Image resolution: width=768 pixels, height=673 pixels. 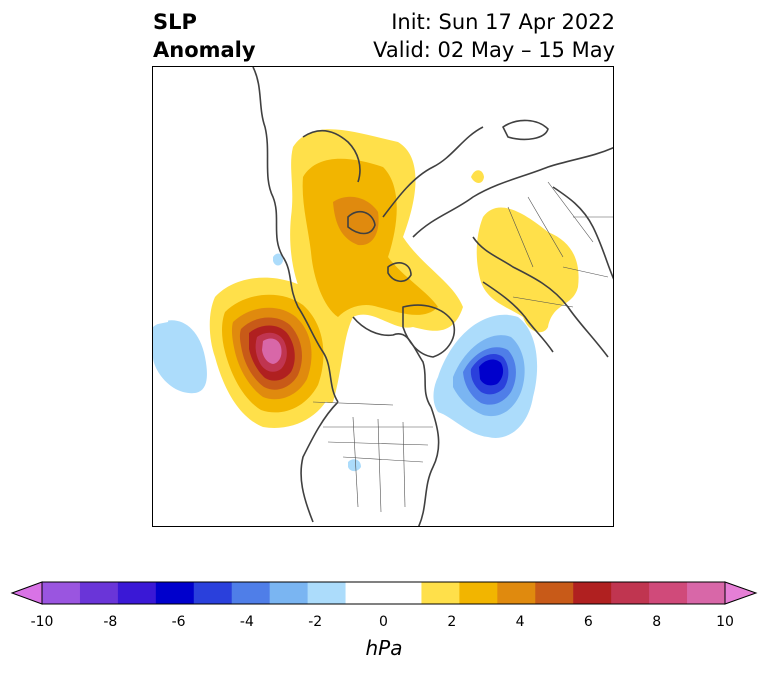 I want to click on white-gap, so click(x=163, y=298).